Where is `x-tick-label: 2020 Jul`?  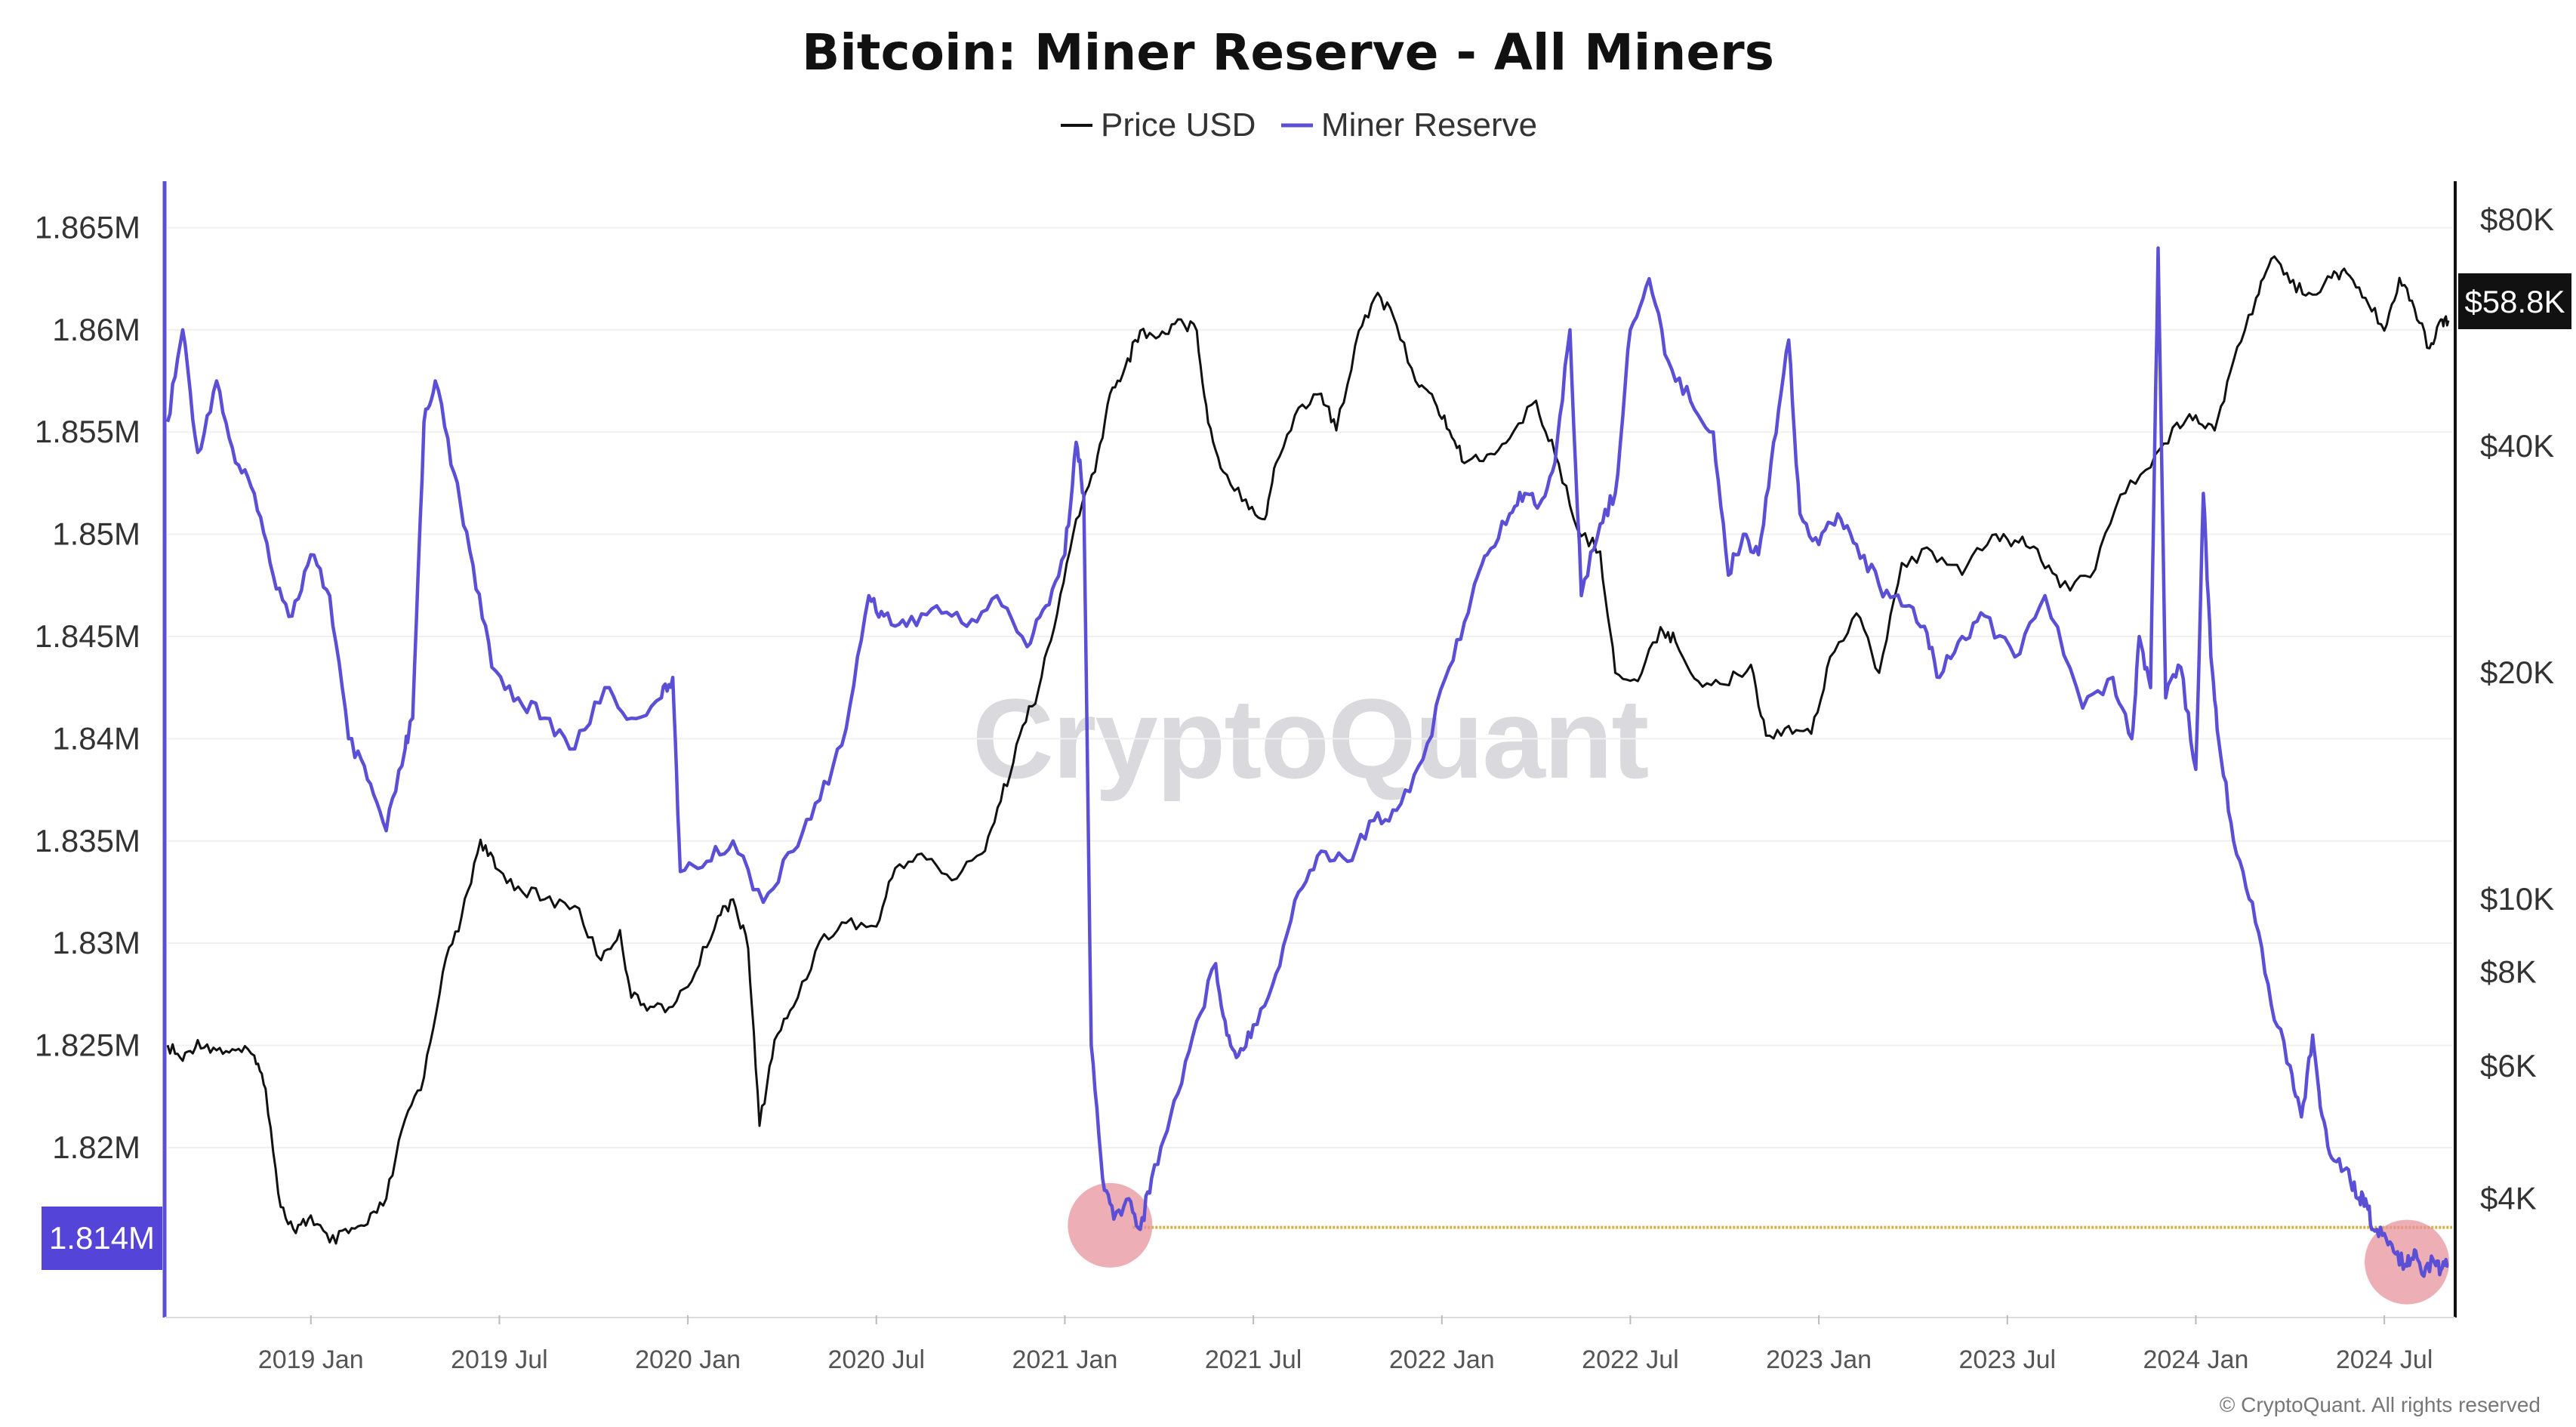 x-tick-label: 2020 Jul is located at coordinates (876, 1359).